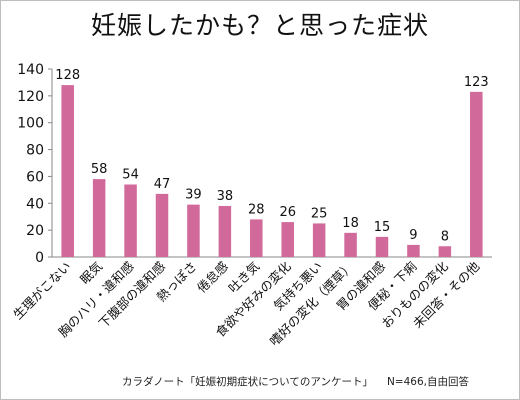 Image resolution: width=520 pixels, height=400 pixels. What do you see at coordinates (193, 195) in the screenshot?
I see `data-label: 39` at bounding box center [193, 195].